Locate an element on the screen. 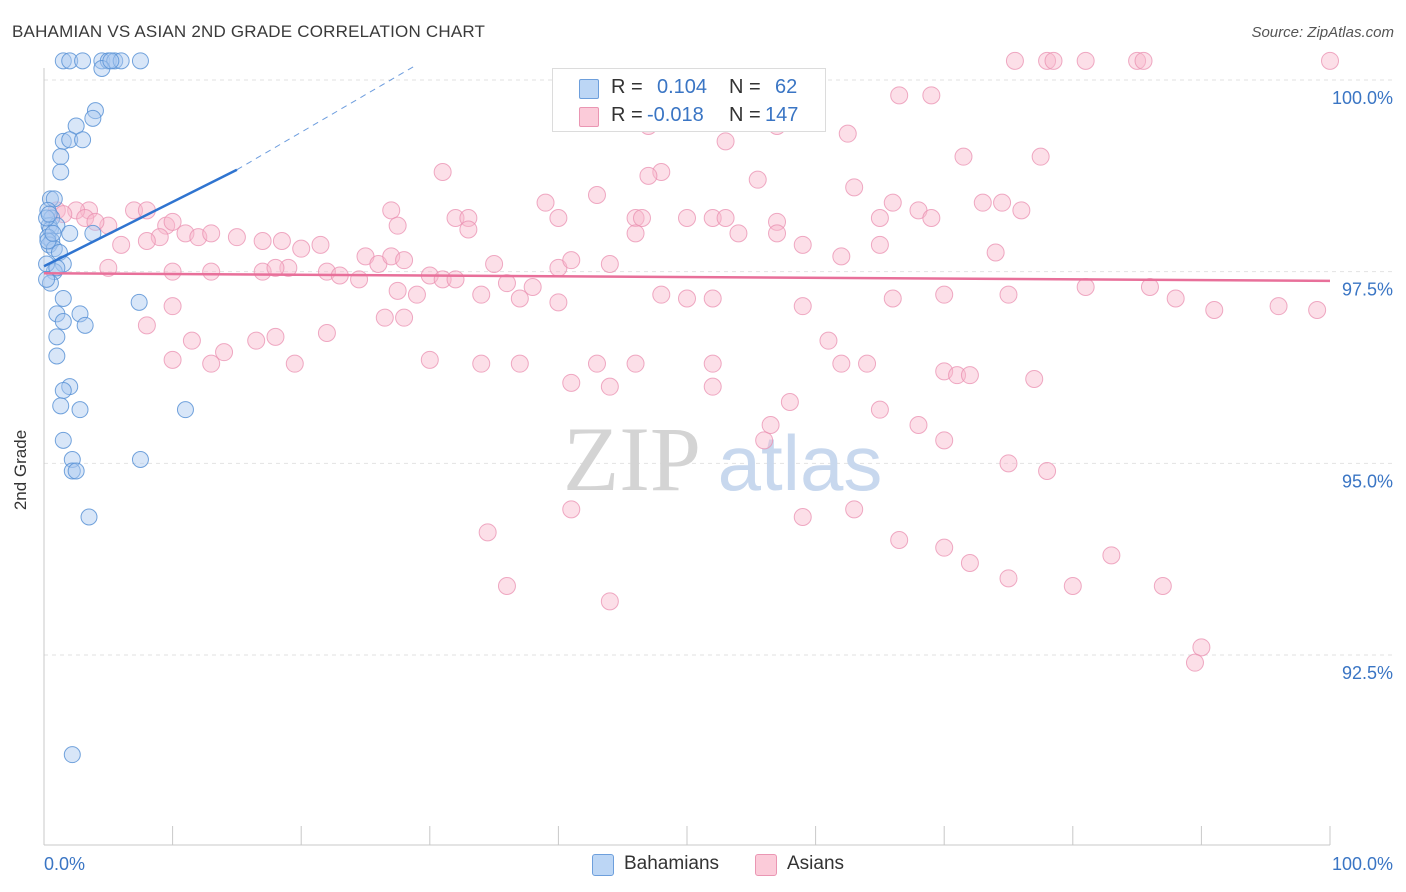 Image resolution: width=1406 pixels, height=892 pixels. source-label: Source: ZipAtlas.com is located at coordinates (1322, 32).